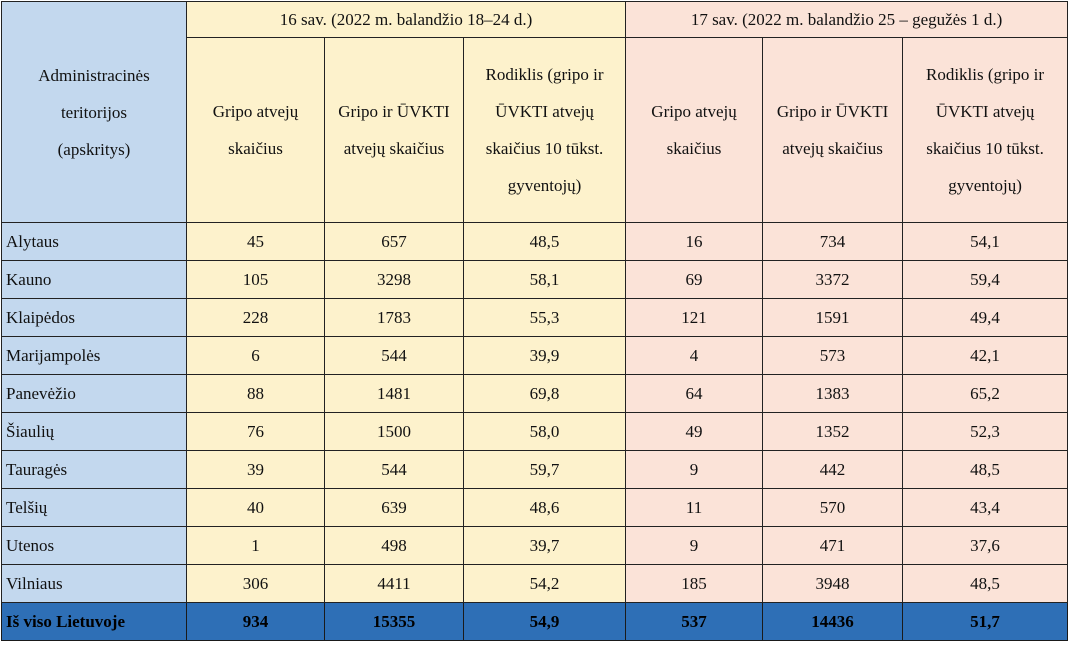 This screenshot has width=1071, height=645. I want to click on week16-flu-ari-cases-header: Gripo ir ŪVKTI atvejų skaičius, so click(394, 130).